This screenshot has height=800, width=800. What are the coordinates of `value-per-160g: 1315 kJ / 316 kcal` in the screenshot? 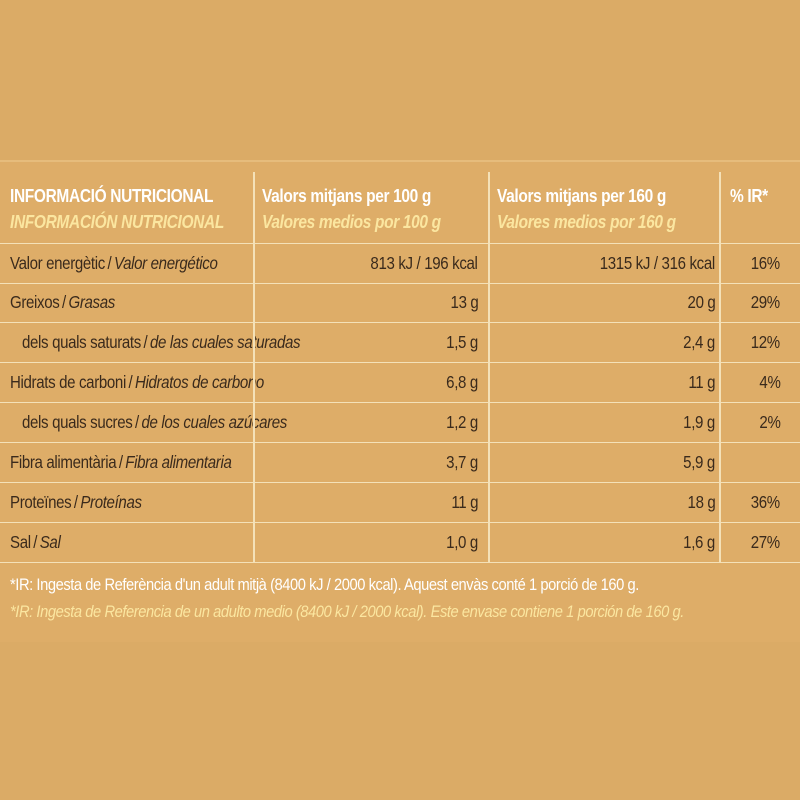 It's located at (657, 263).